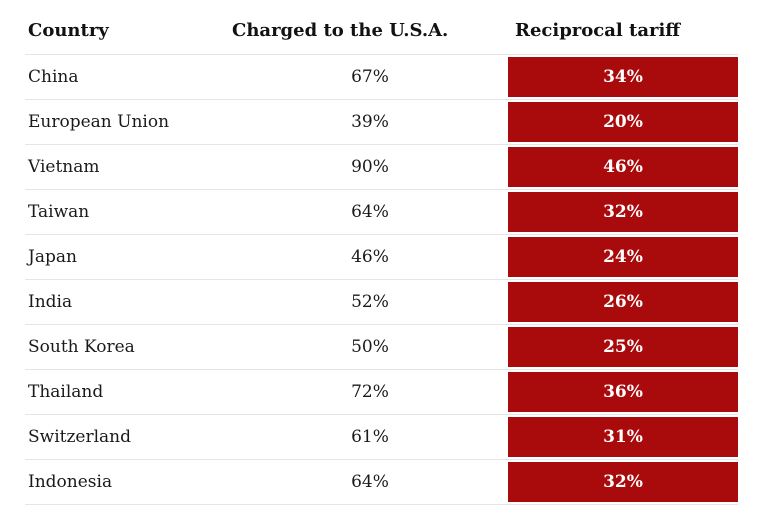  I want to click on table-row: Indonesia 64% 32%, so click(381, 482).